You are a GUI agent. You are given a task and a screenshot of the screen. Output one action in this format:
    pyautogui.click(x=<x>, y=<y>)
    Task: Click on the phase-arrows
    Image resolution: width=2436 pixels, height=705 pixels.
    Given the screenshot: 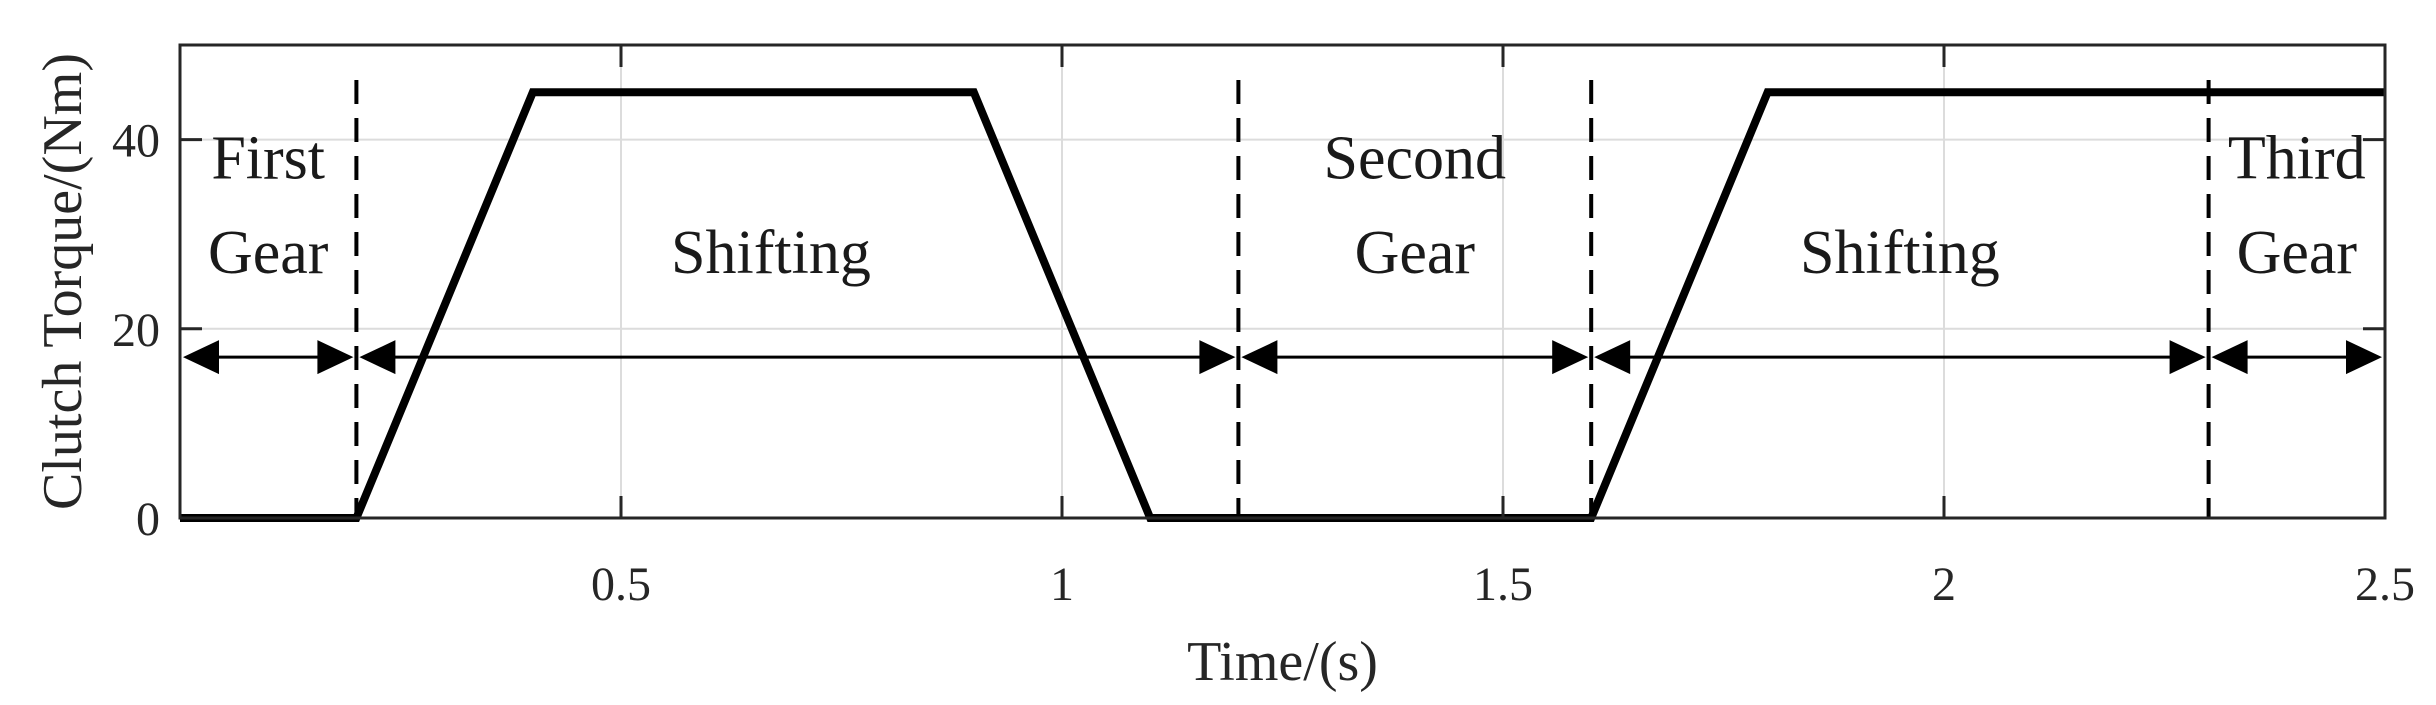 What is the action you would take?
    pyautogui.click(x=1282, y=357)
    